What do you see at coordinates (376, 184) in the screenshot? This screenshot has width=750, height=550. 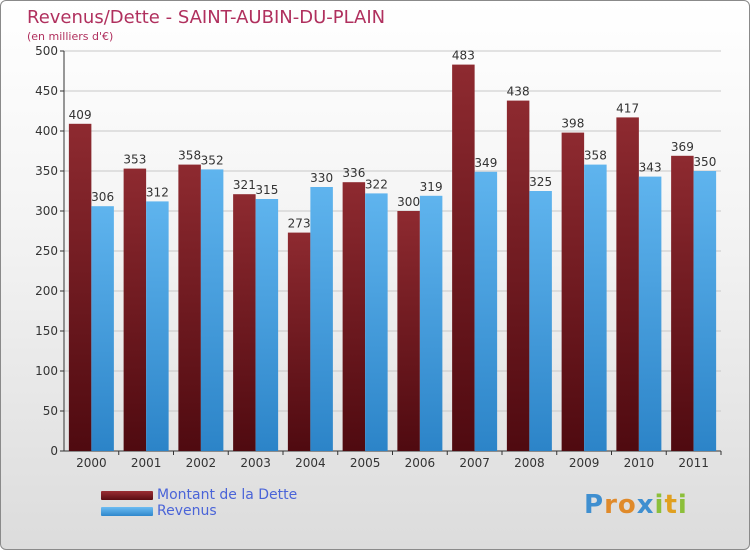 I see `data-label: 322` at bounding box center [376, 184].